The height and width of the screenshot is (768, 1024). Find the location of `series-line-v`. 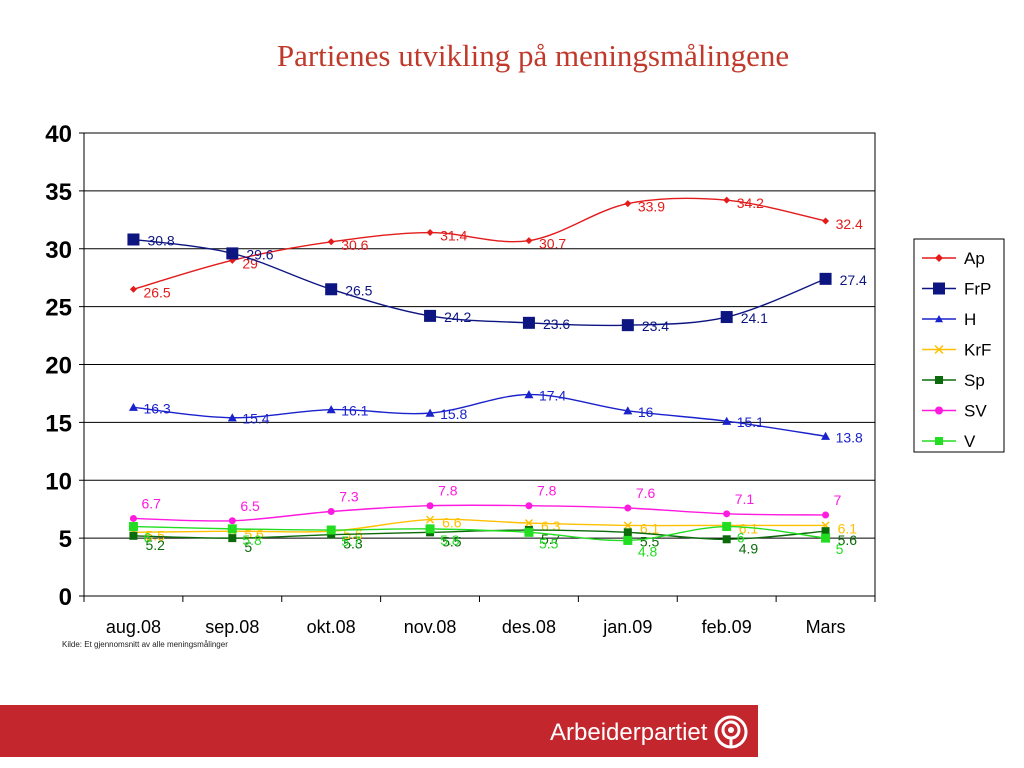

series-line-v is located at coordinates (479, 533).